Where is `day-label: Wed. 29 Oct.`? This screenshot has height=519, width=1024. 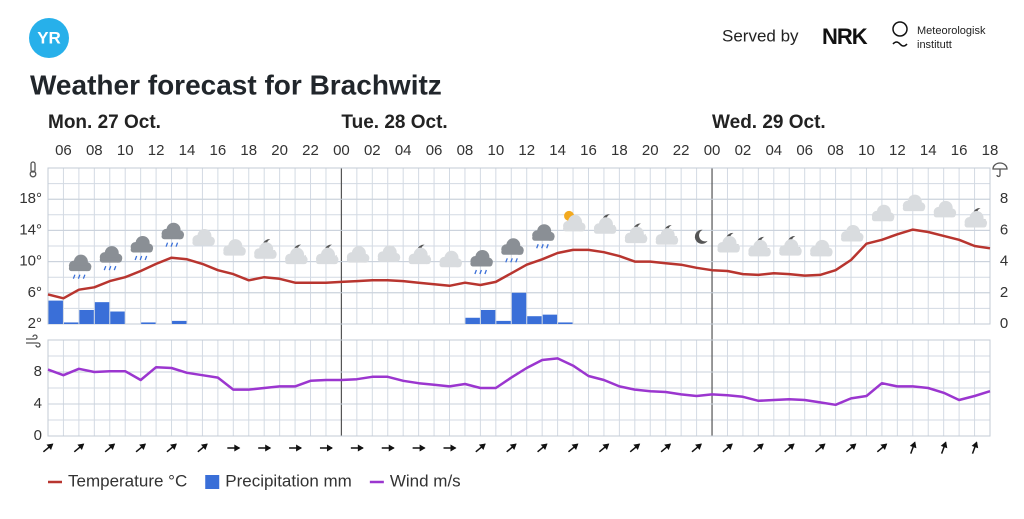 day-label: Wed. 29 Oct. is located at coordinates (769, 122).